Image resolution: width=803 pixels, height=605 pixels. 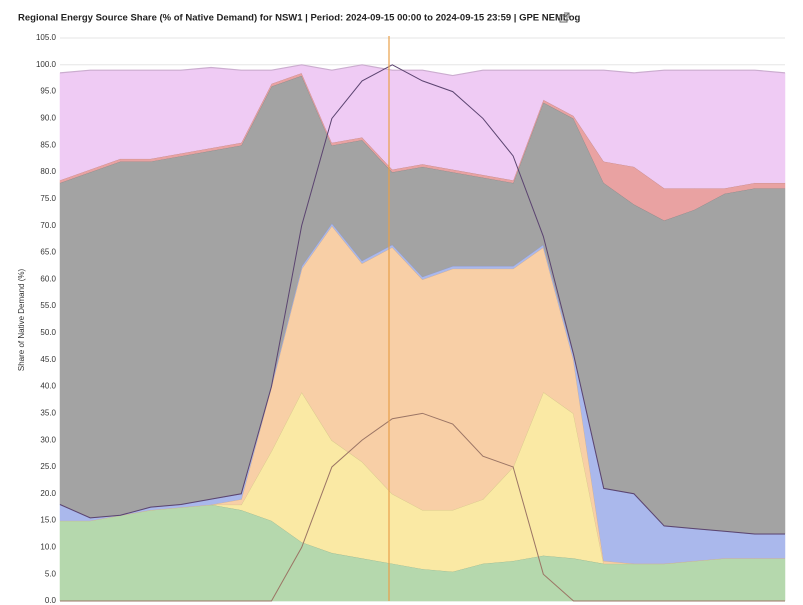 What do you see at coordinates (48, 118) in the screenshot?
I see `y-tick-label: 90.0` at bounding box center [48, 118].